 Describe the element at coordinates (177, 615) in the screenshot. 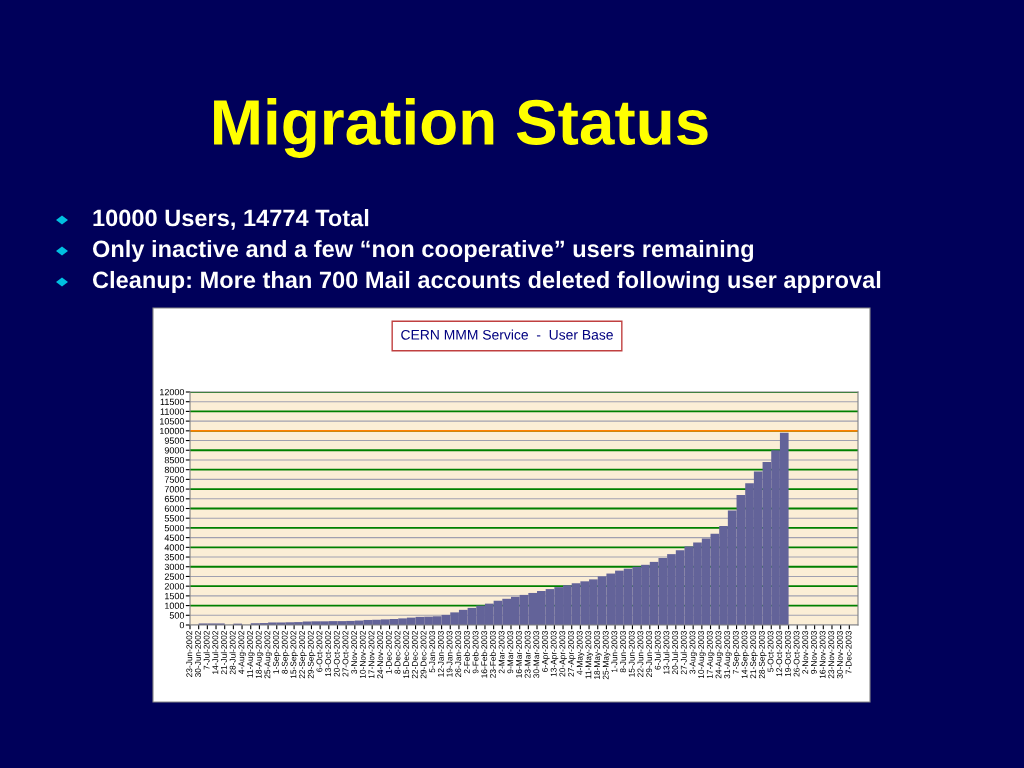

I see `y-tick-label: 500` at that location.